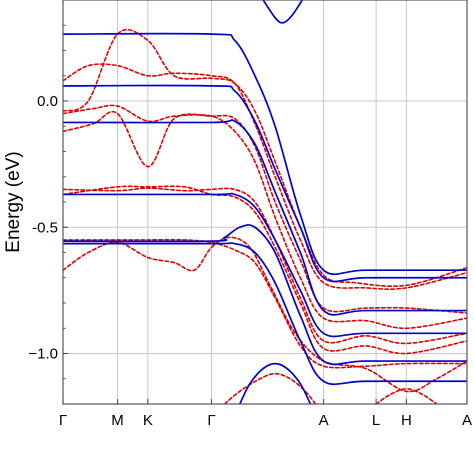 This screenshot has height=452, width=474. What do you see at coordinates (13, 201) in the screenshot?
I see `y-axis-label: Energy (eV)` at bounding box center [13, 201].